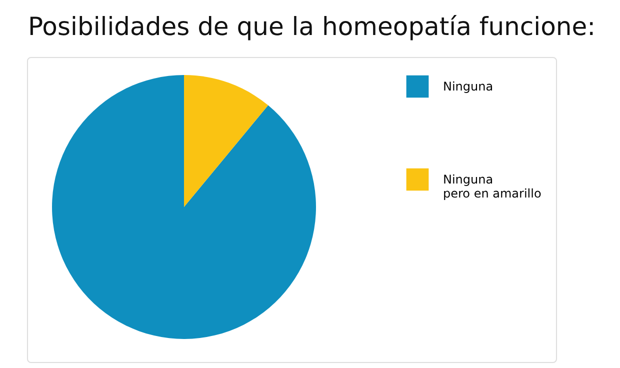  Describe the element at coordinates (312, 26) in the screenshot. I see `chart-title: Posibilidades de que la homeopatía funcione:` at that location.